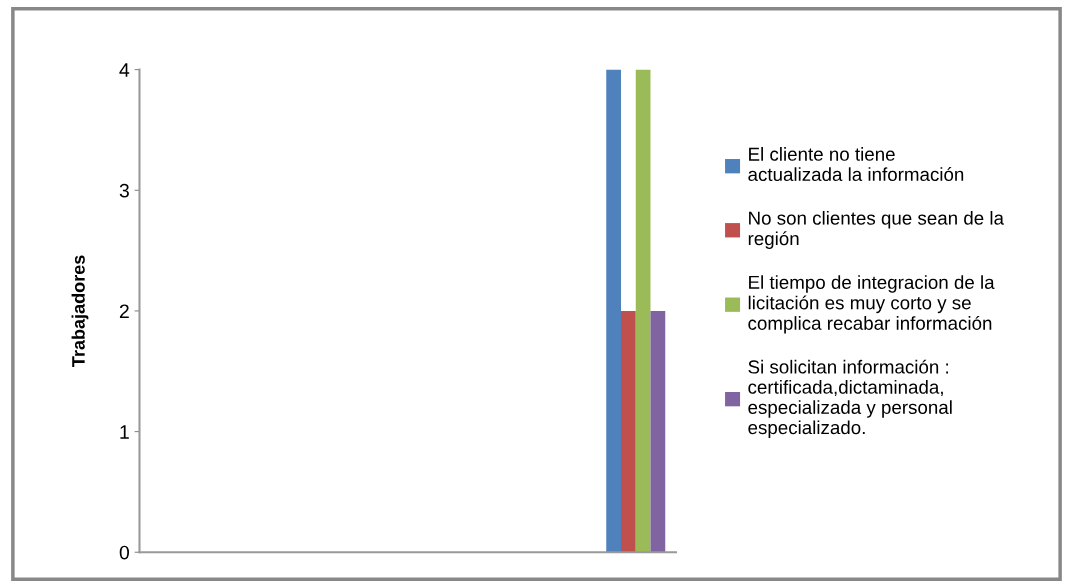 This screenshot has height=585, width=1073. Describe the element at coordinates (856, 164) in the screenshot. I see `legend-label: El cliente no tiene actualizada la información` at that location.